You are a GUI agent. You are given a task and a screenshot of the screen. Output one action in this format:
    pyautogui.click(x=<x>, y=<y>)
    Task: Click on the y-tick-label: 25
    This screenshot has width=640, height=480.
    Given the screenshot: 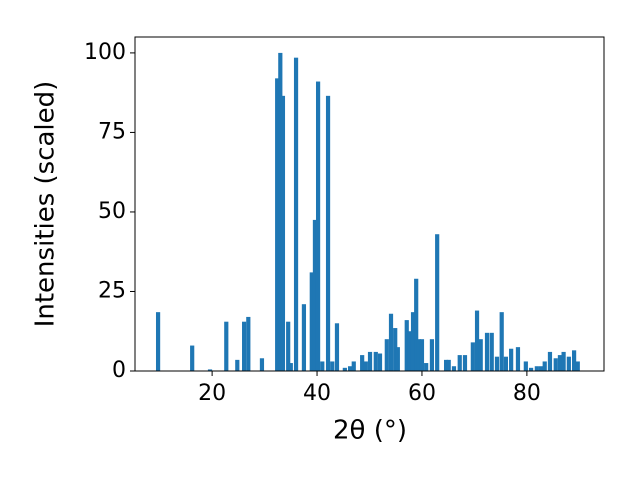 What is the action you would take?
    pyautogui.click(x=112, y=290)
    